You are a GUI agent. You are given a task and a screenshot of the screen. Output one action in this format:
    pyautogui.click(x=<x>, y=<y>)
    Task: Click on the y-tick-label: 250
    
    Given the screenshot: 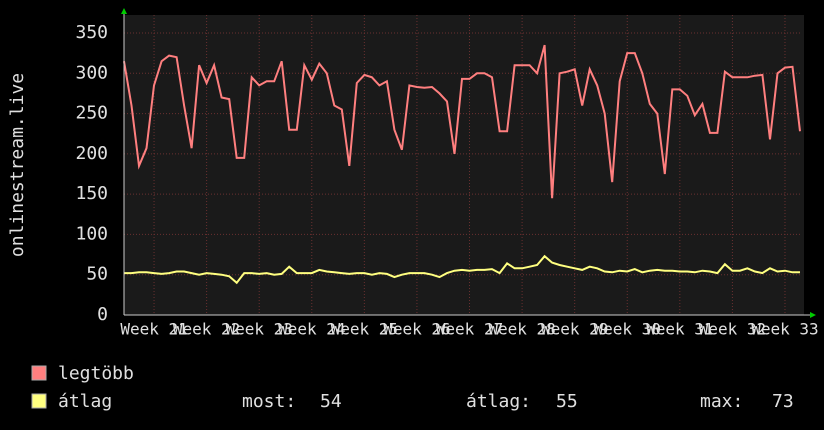 What is the action you would take?
    pyautogui.click(x=91, y=113)
    